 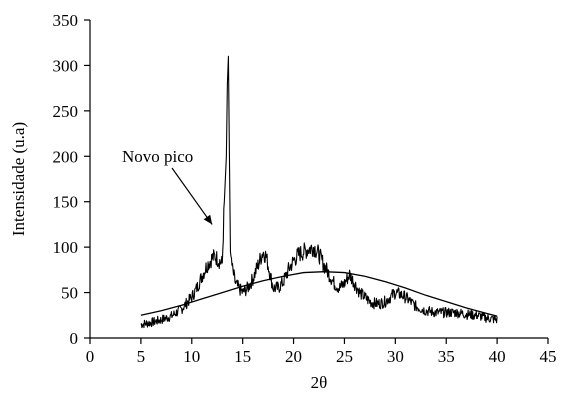 I want to click on y-tick-label: 300, so click(x=66, y=65).